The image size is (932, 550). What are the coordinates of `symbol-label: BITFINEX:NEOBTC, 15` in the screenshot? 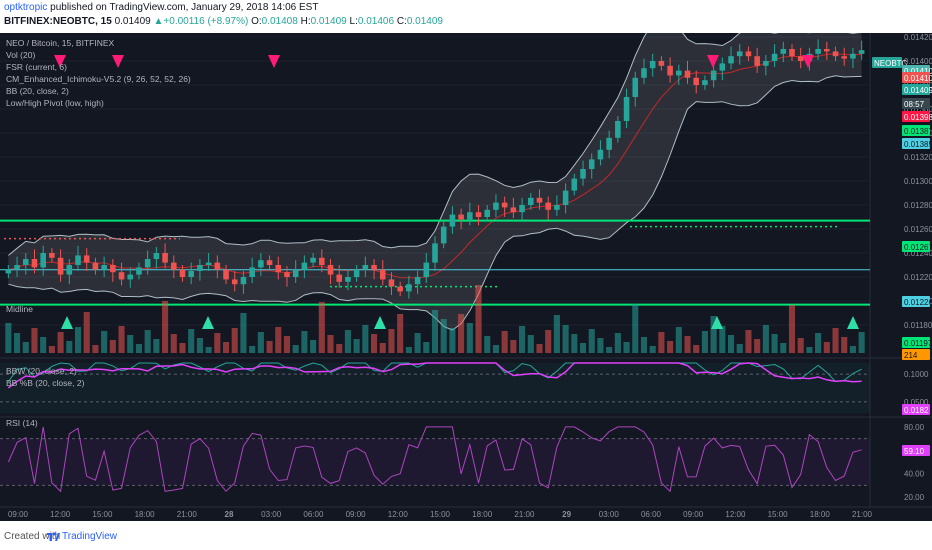 It's located at (58, 21).